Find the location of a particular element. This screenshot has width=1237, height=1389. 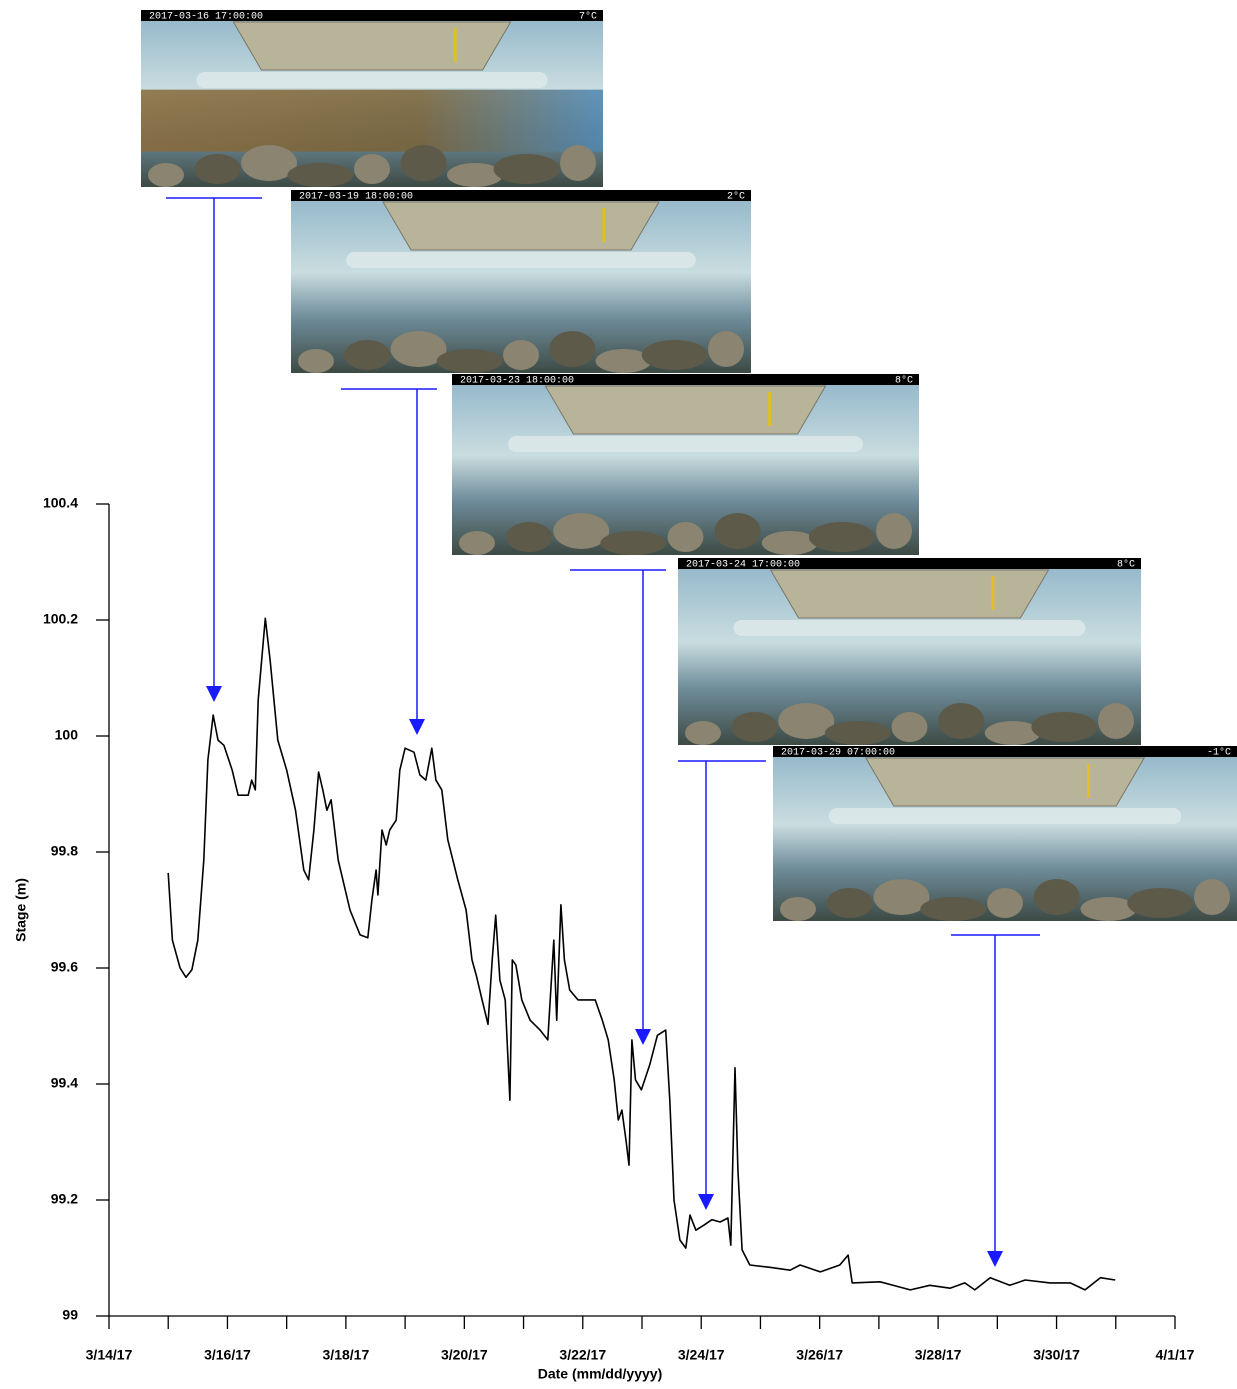

photo: 2017-03-24 17:00:00 8°C is located at coordinates (909, 651).